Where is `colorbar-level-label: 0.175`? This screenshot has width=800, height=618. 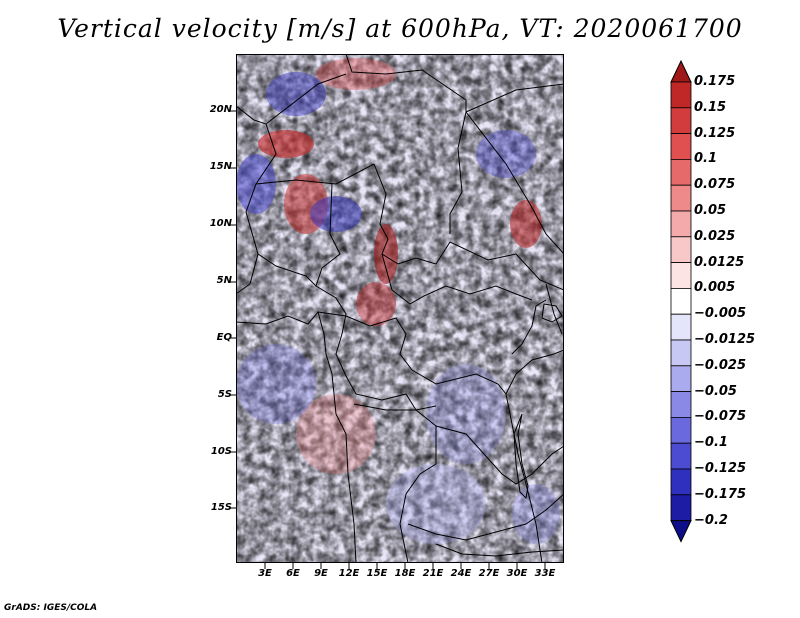 colorbar-level-label: 0.175 is located at coordinates (715, 81).